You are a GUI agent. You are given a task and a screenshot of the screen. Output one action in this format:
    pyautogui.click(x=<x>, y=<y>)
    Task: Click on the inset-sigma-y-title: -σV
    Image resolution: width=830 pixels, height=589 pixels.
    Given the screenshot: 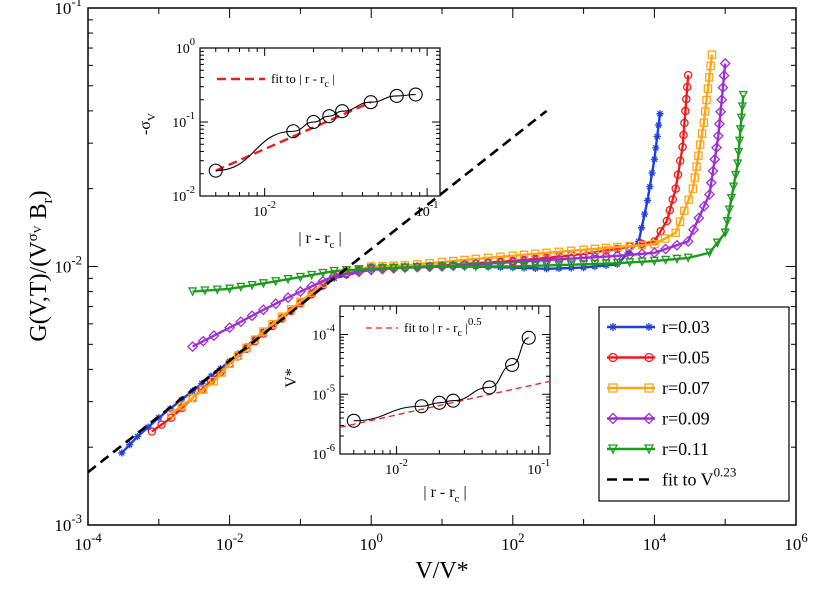 What is the action you would take?
    pyautogui.click(x=147, y=124)
    